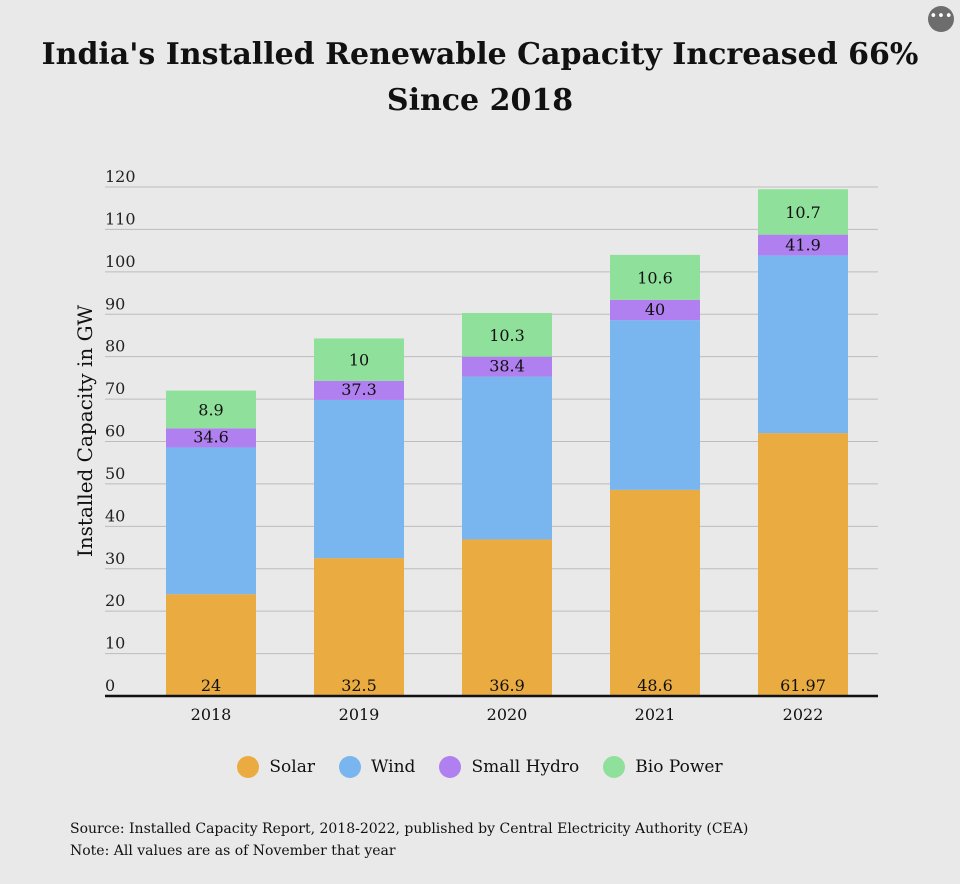 The height and width of the screenshot is (884, 960). I want to click on data-label: 36.9, so click(507, 685).